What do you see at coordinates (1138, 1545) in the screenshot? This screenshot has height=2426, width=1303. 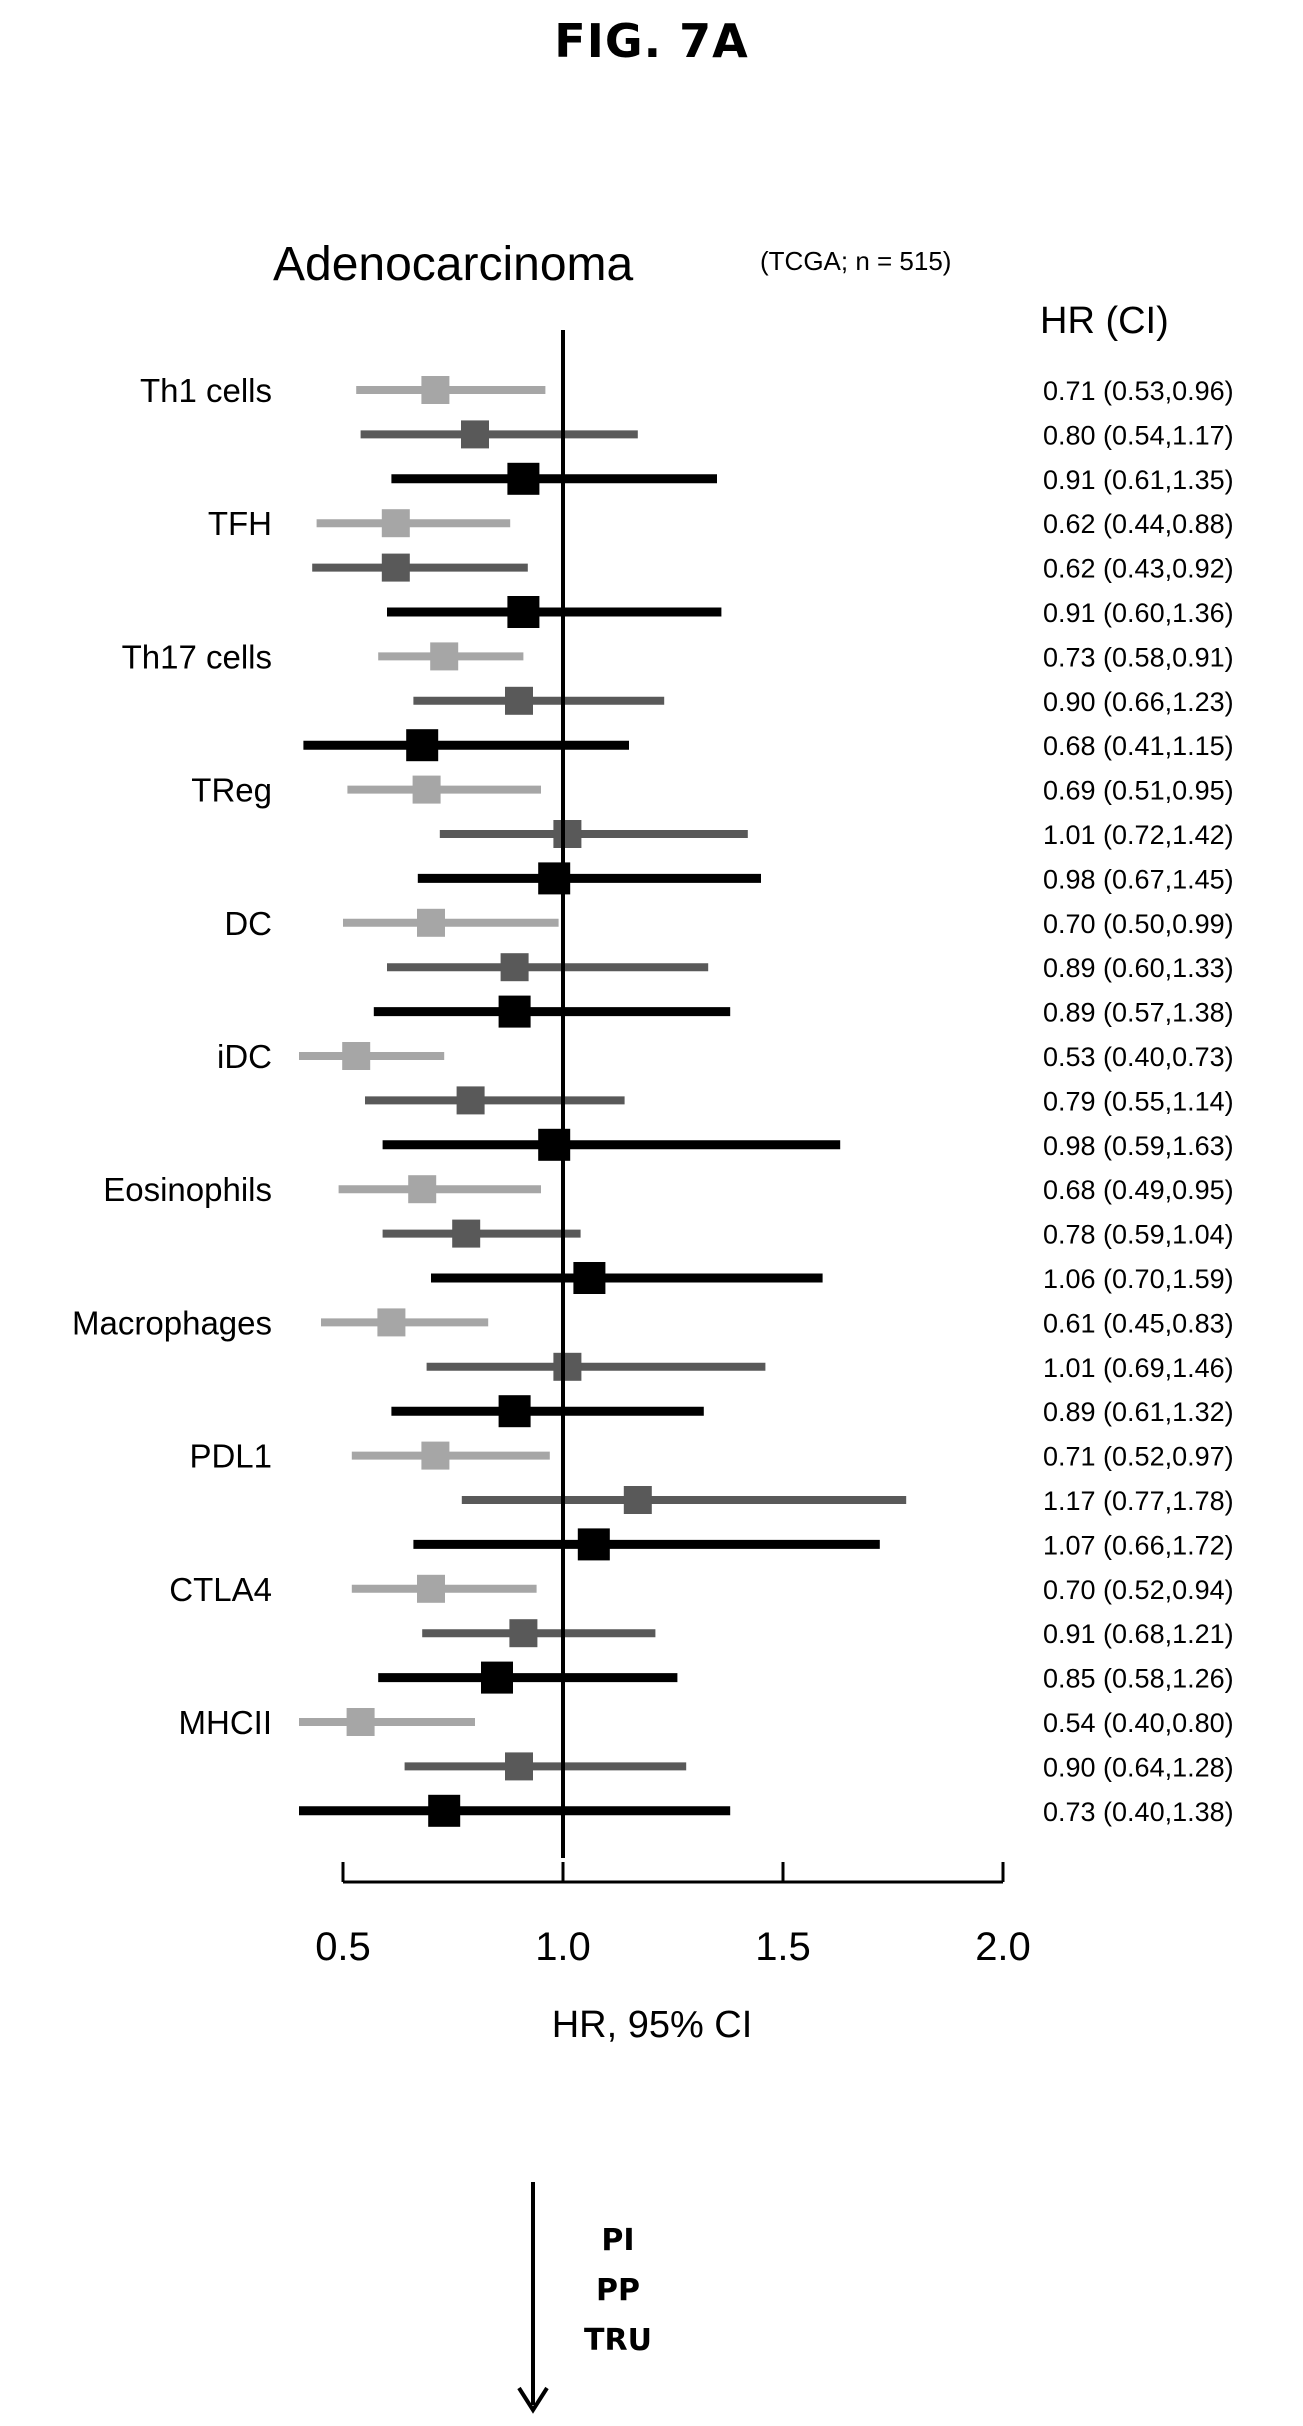 I see `hr-ci-value-label: 1.07 (0.66,1.72)` at bounding box center [1138, 1545].